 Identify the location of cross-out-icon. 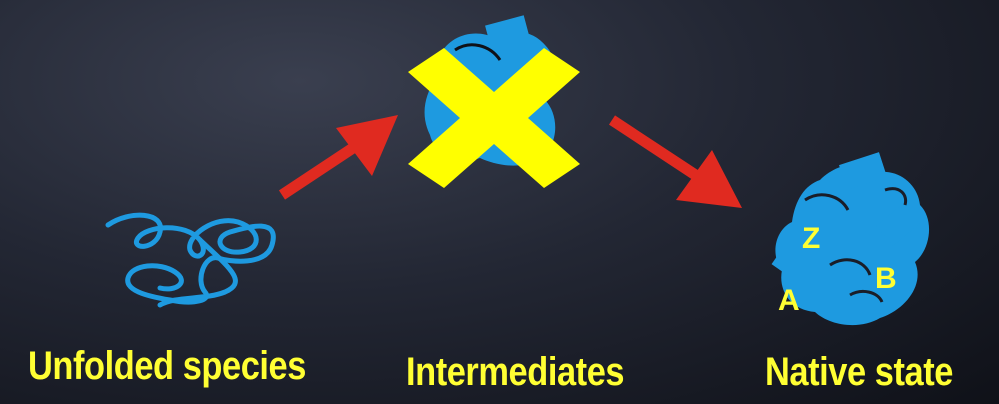
(494, 118).